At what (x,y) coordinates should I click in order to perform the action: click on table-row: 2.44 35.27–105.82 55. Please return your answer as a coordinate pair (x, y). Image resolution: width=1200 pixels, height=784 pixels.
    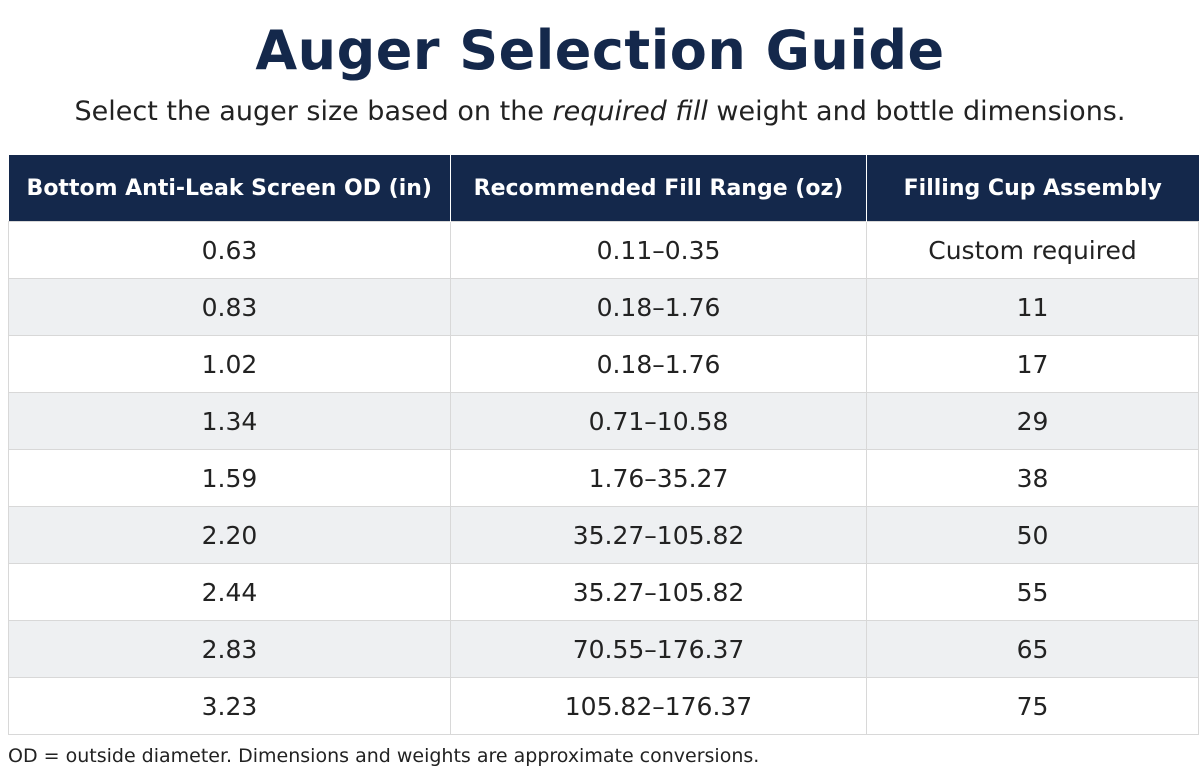
    Looking at the image, I should click on (603, 592).